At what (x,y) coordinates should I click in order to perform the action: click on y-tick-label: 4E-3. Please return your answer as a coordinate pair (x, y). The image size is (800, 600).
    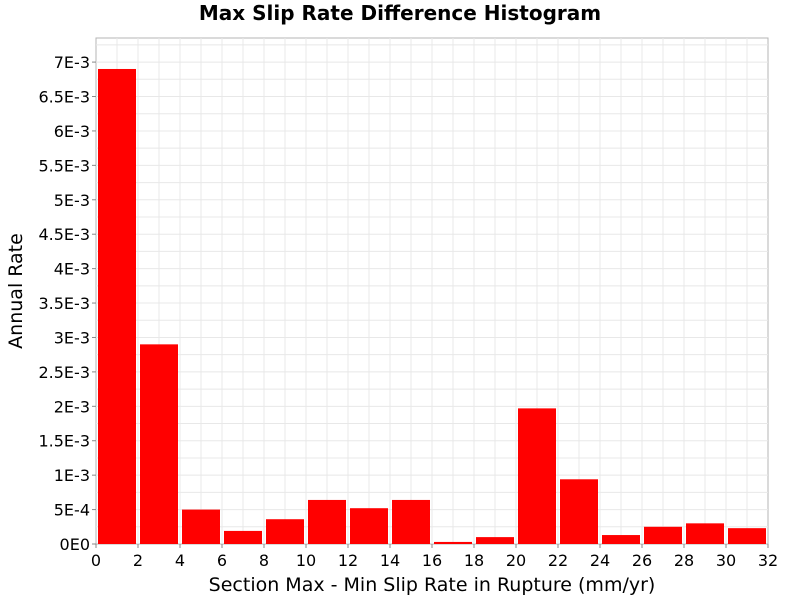
    Looking at the image, I should click on (72, 269).